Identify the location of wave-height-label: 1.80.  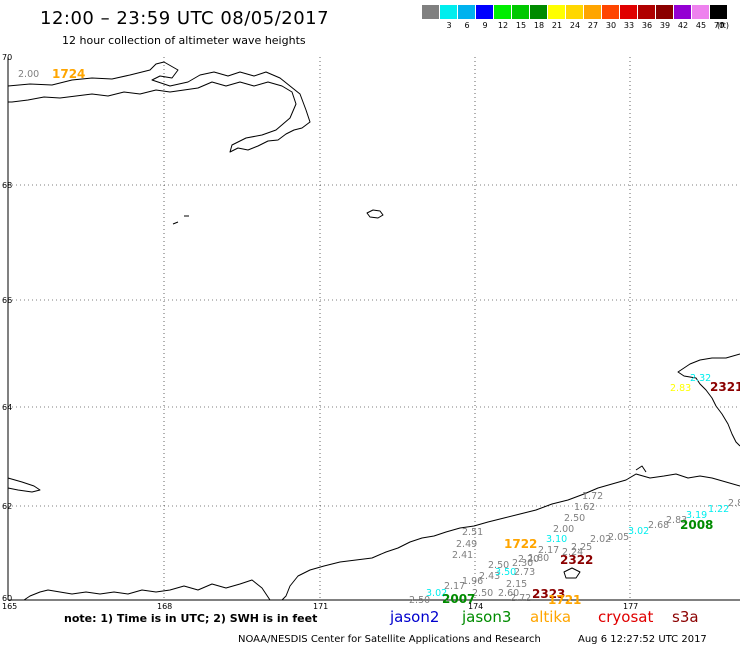
(538, 558).